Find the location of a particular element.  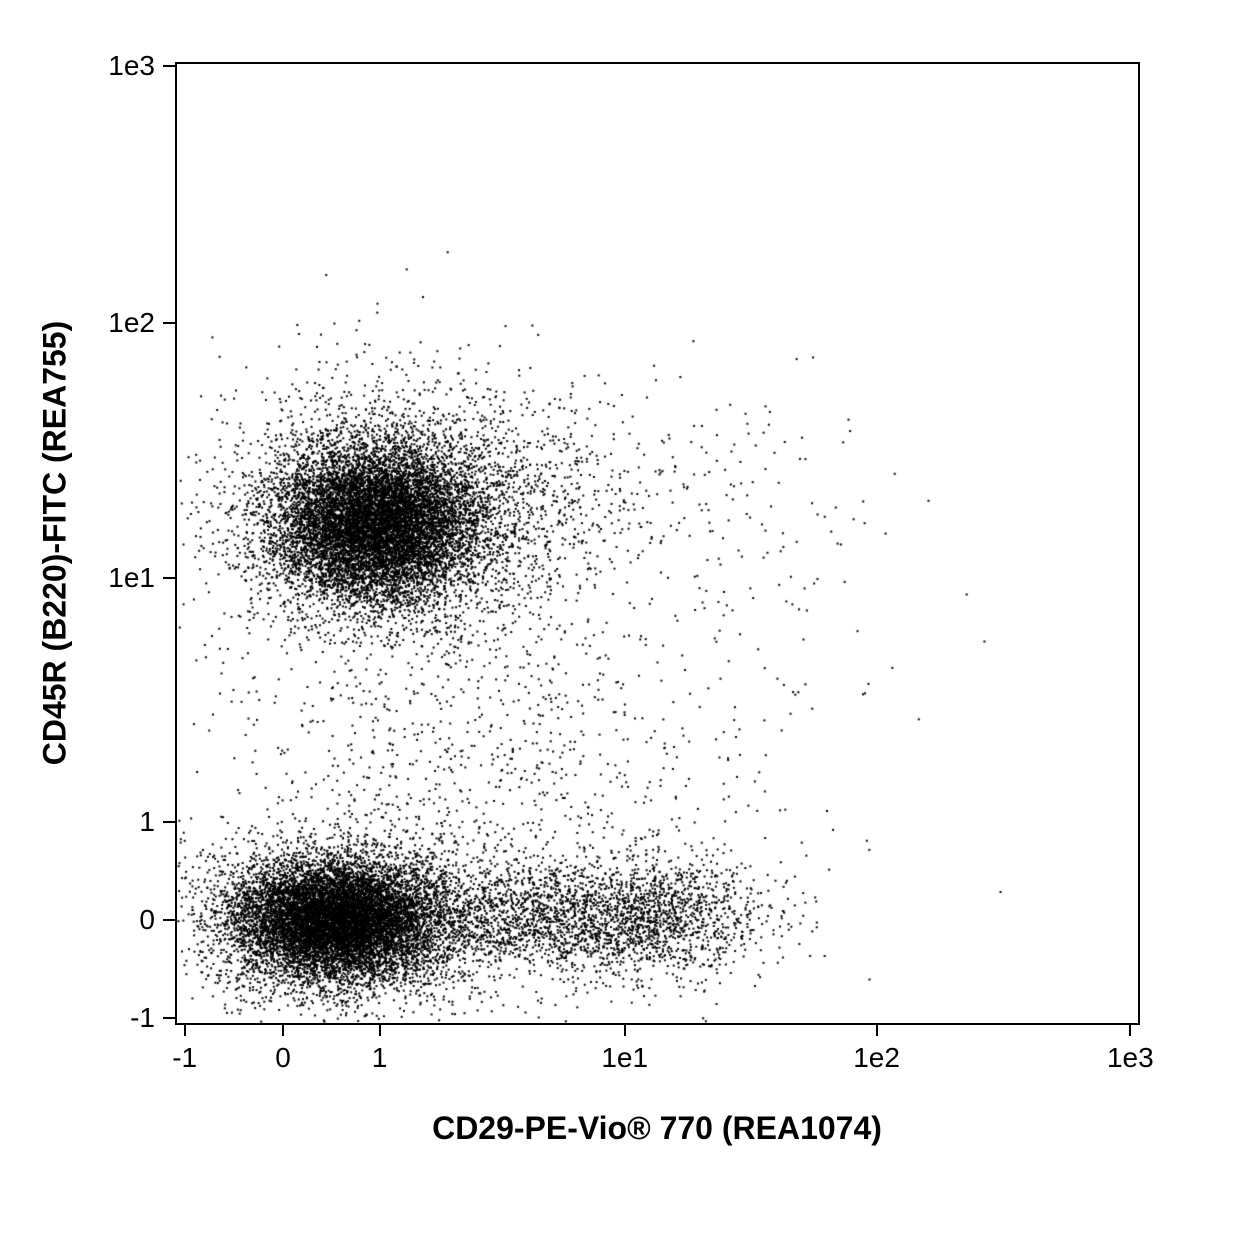

y-tick-label: -1 is located at coordinates (142, 1018).